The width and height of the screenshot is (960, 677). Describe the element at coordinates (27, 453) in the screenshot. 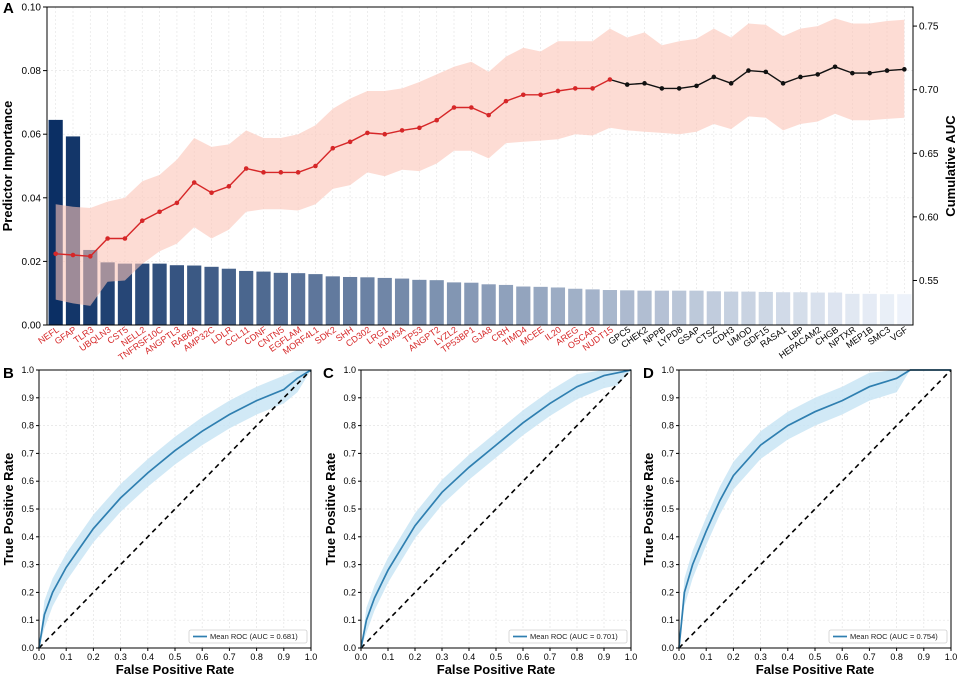

I see `y-tick-label: 0.7` at that location.